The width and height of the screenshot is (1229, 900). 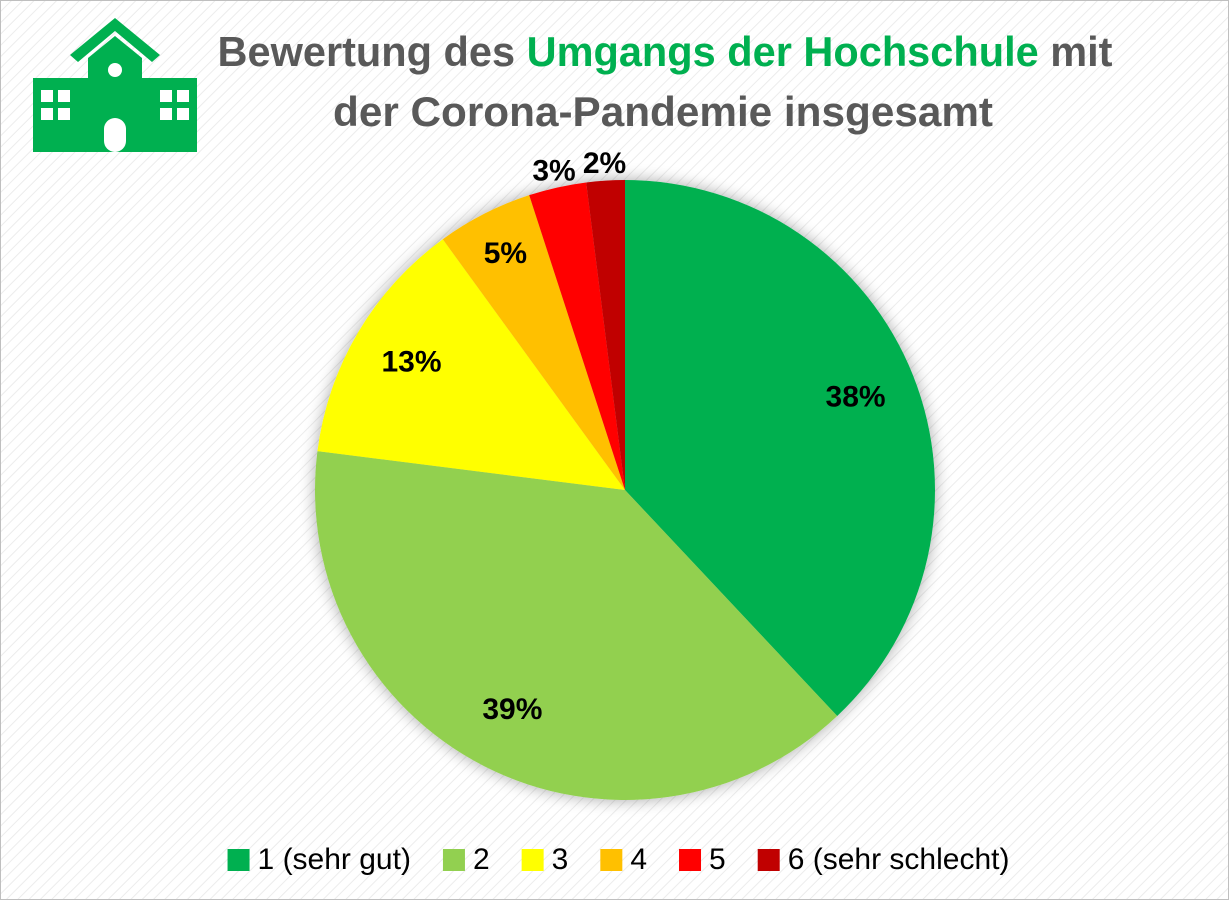 I want to click on chart-title: Bewertung des Umgangs der Hochschule mit, so click(x=665, y=51).